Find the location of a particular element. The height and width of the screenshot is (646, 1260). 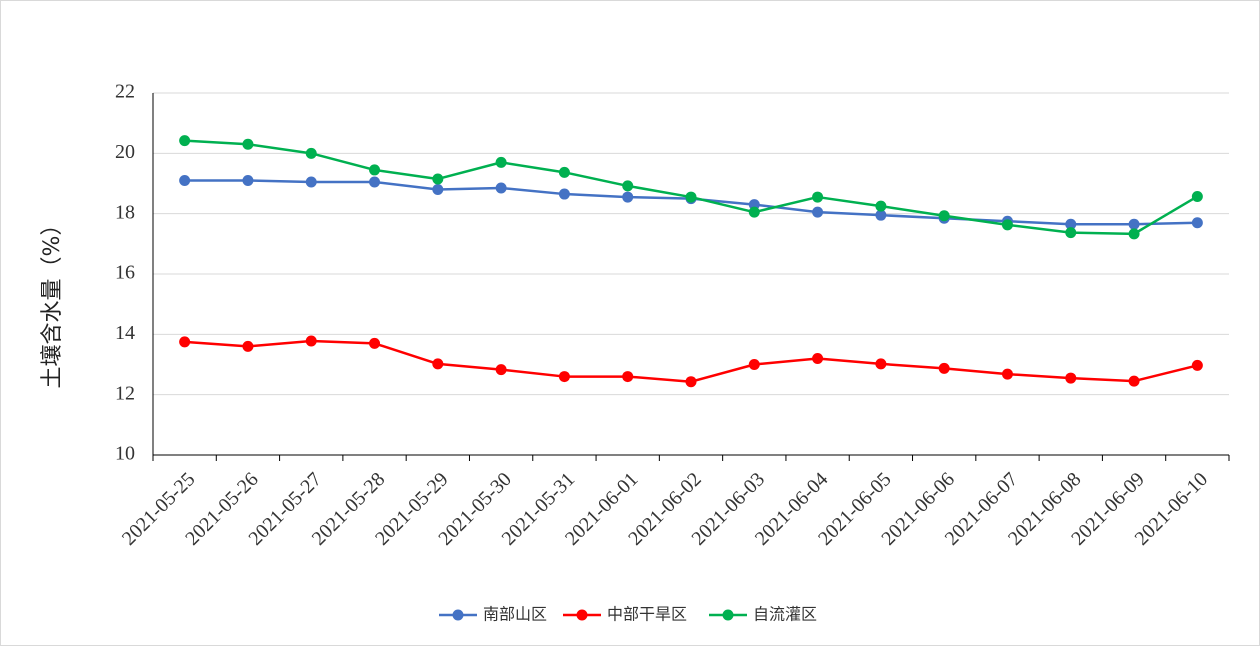

legend-item: 南部山区 is located at coordinates (493, 614).